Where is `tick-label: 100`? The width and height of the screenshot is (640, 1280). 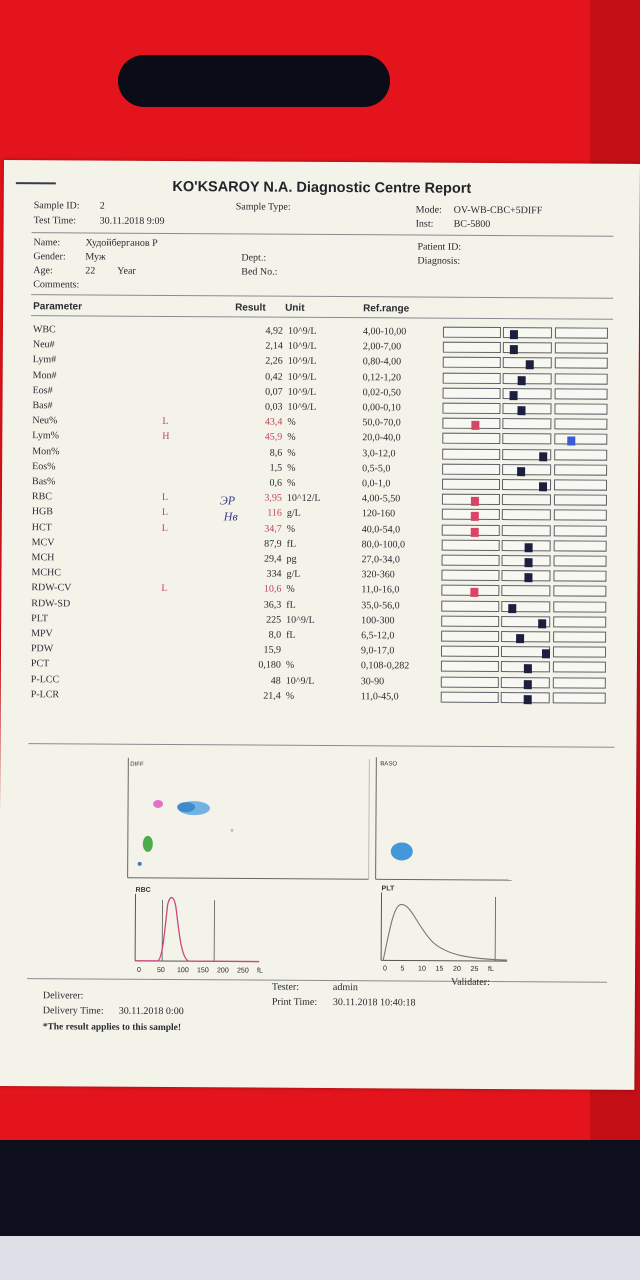
tick-label: 100 is located at coordinates (183, 970).